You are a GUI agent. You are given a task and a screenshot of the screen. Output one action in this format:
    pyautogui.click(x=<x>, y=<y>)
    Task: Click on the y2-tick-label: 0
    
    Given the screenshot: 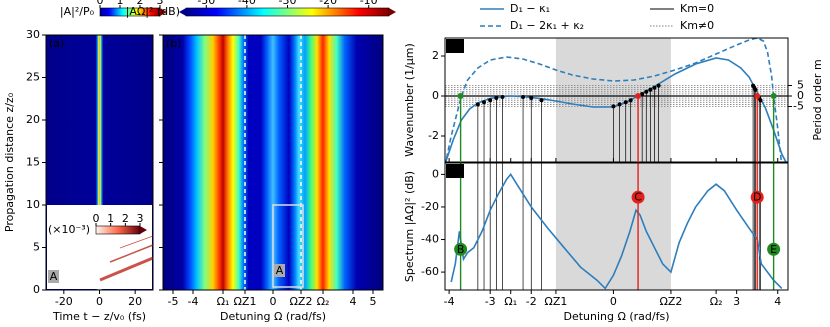 What is the action you would take?
    pyautogui.click(x=800, y=95)
    